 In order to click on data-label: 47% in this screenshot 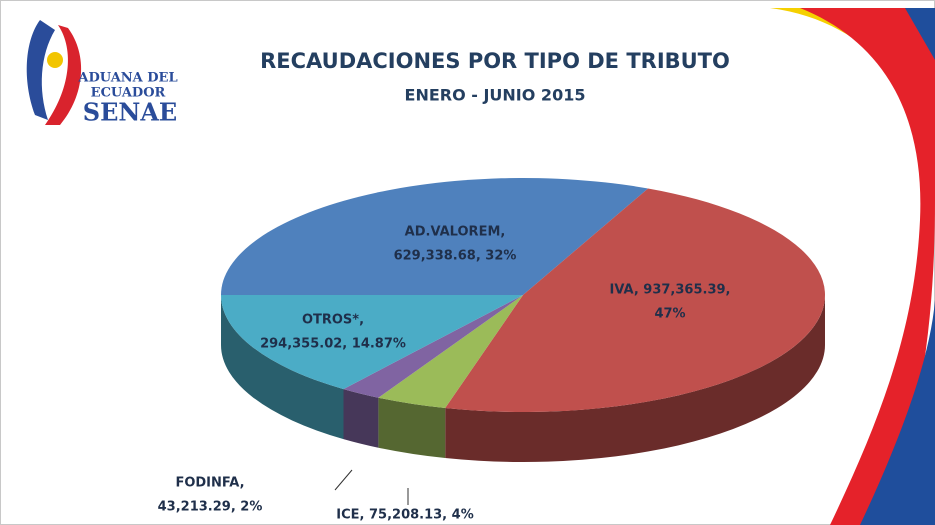, I will do `click(669, 314)`.